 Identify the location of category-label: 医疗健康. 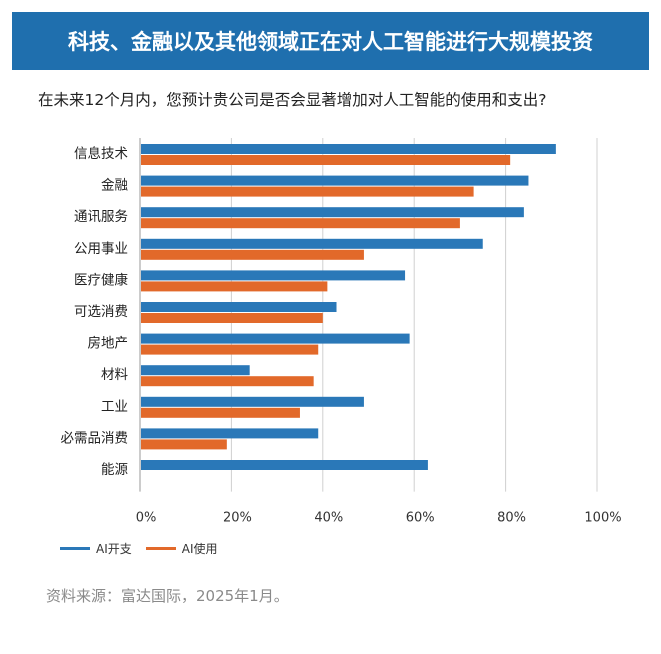
(101, 279).